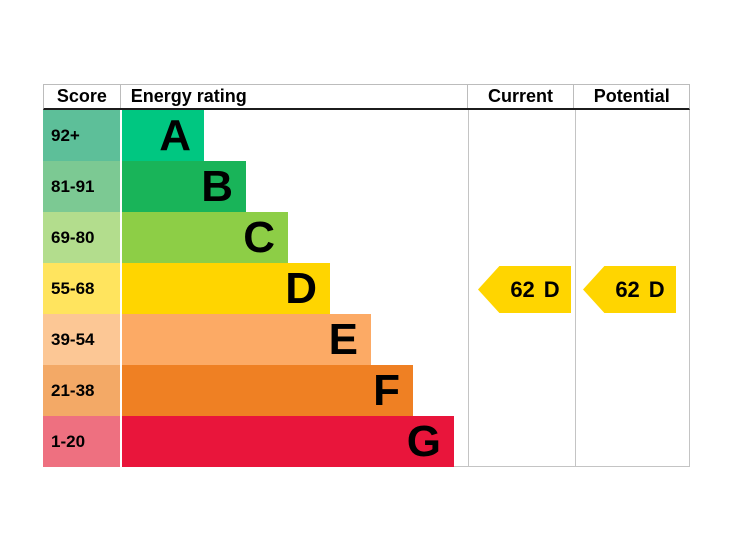 The image size is (733, 550). Describe the element at coordinates (81, 288) in the screenshot. I see `band-score-cell: 55-68` at that location.